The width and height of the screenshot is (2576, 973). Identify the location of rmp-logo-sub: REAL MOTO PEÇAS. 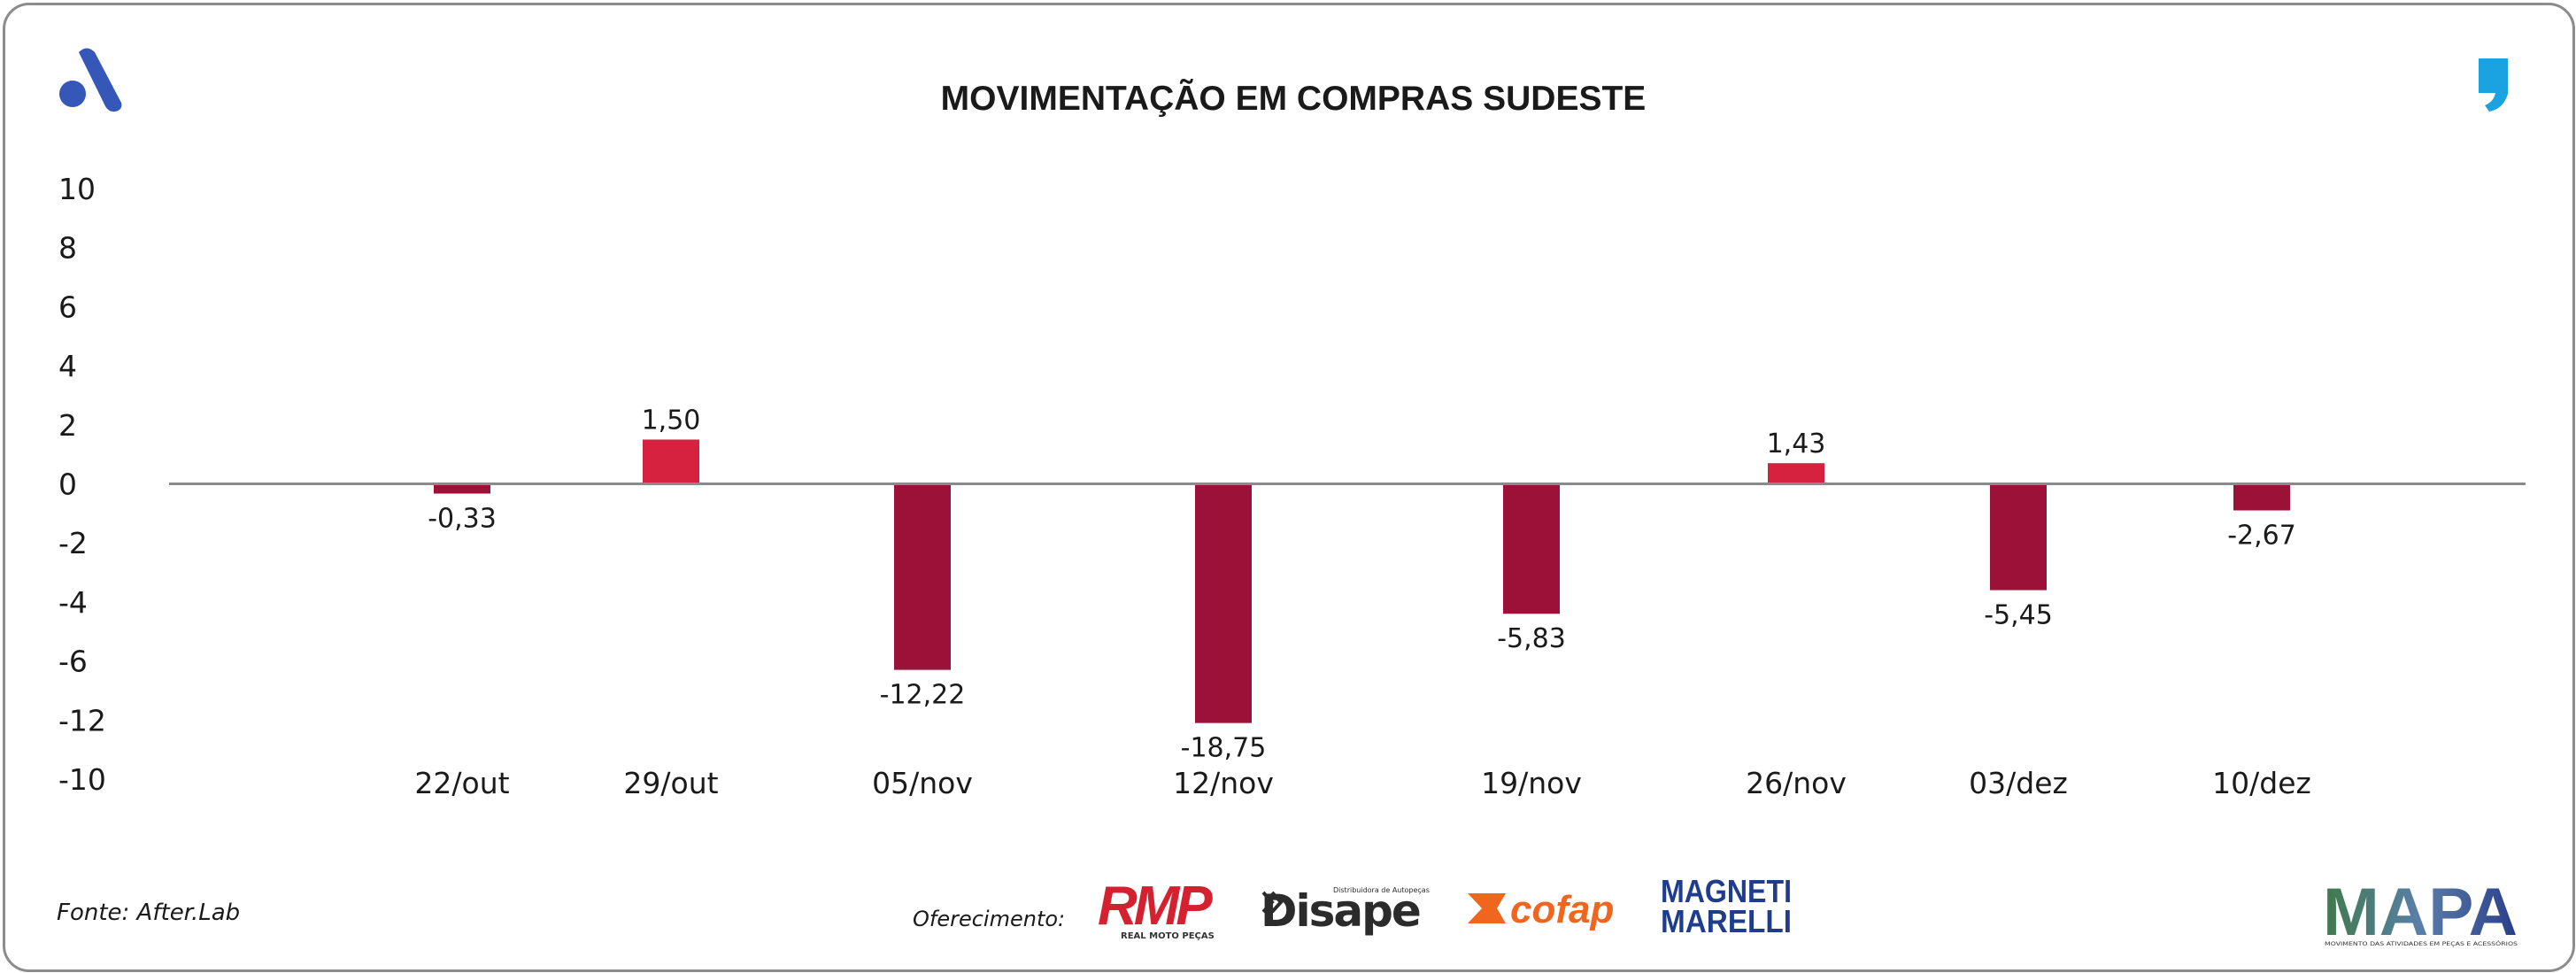
(1168, 936).